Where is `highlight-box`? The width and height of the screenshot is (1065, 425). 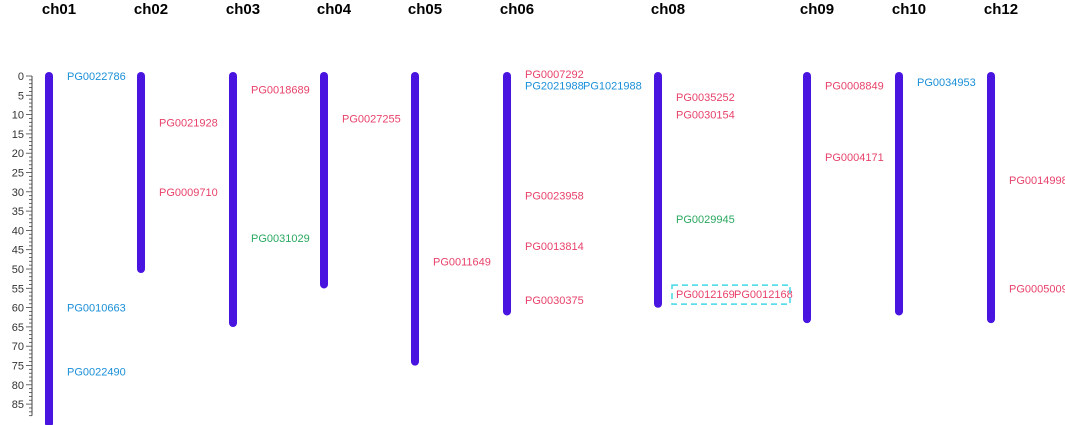
highlight-box is located at coordinates (731, 294).